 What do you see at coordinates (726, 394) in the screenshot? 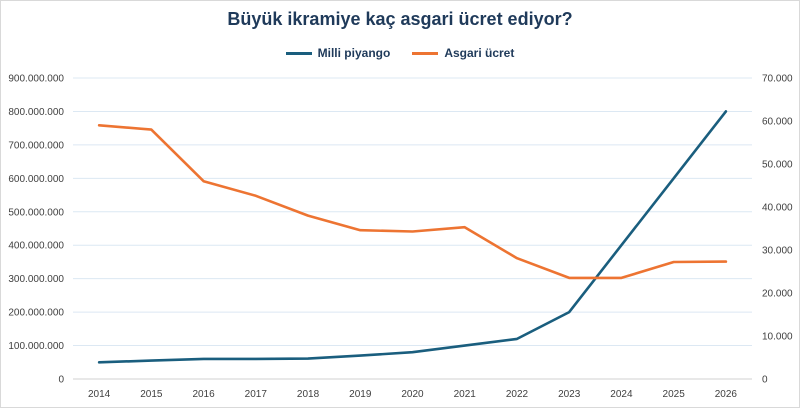
I see `x-tick-label: 2026` at bounding box center [726, 394].